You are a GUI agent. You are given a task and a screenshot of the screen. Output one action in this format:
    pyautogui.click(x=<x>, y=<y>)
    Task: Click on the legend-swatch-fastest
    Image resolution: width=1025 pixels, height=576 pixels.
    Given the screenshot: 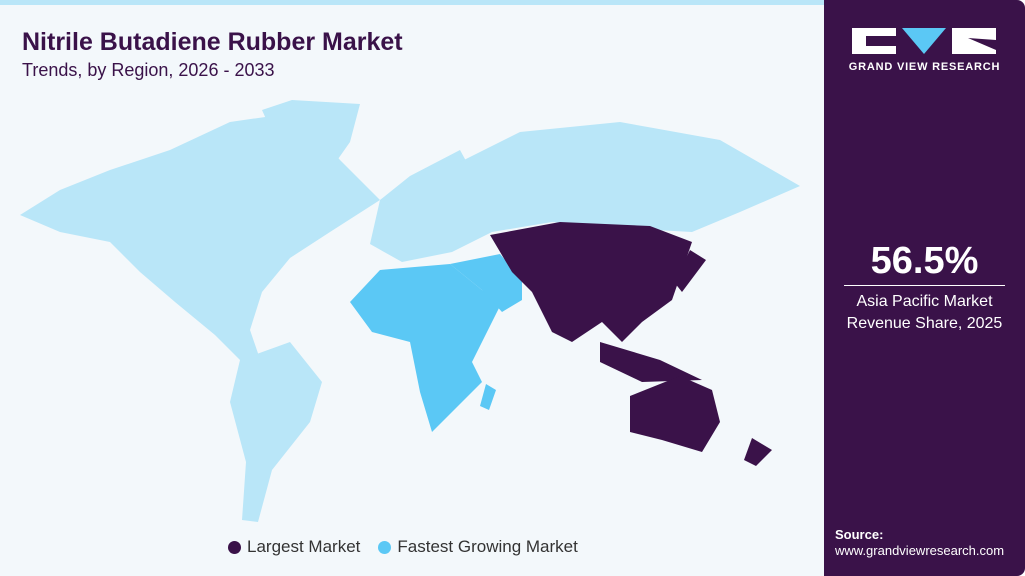 What is the action you would take?
    pyautogui.click(x=385, y=547)
    